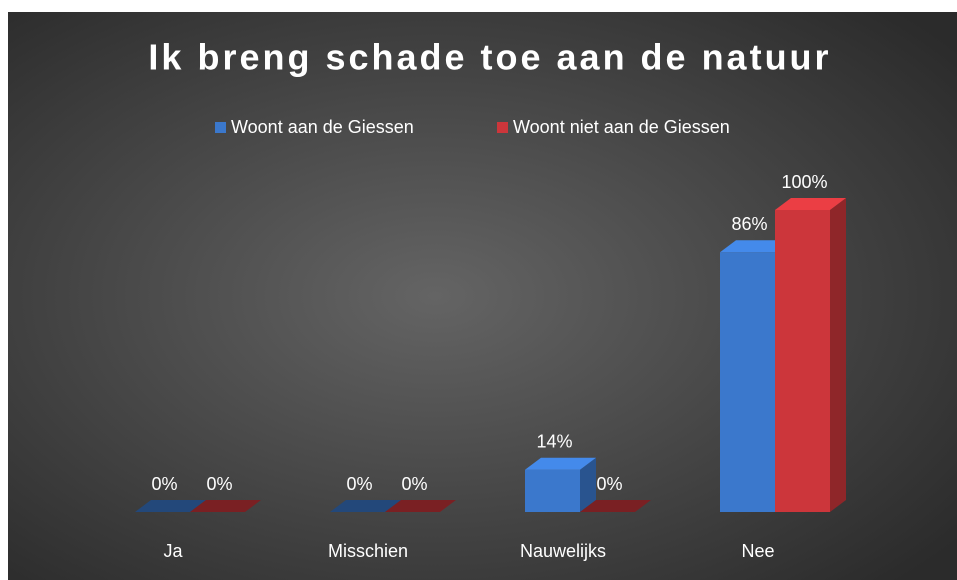 The width and height of the screenshot is (957, 580). I want to click on x-tick-label: Nauwelijks, so click(563, 551).